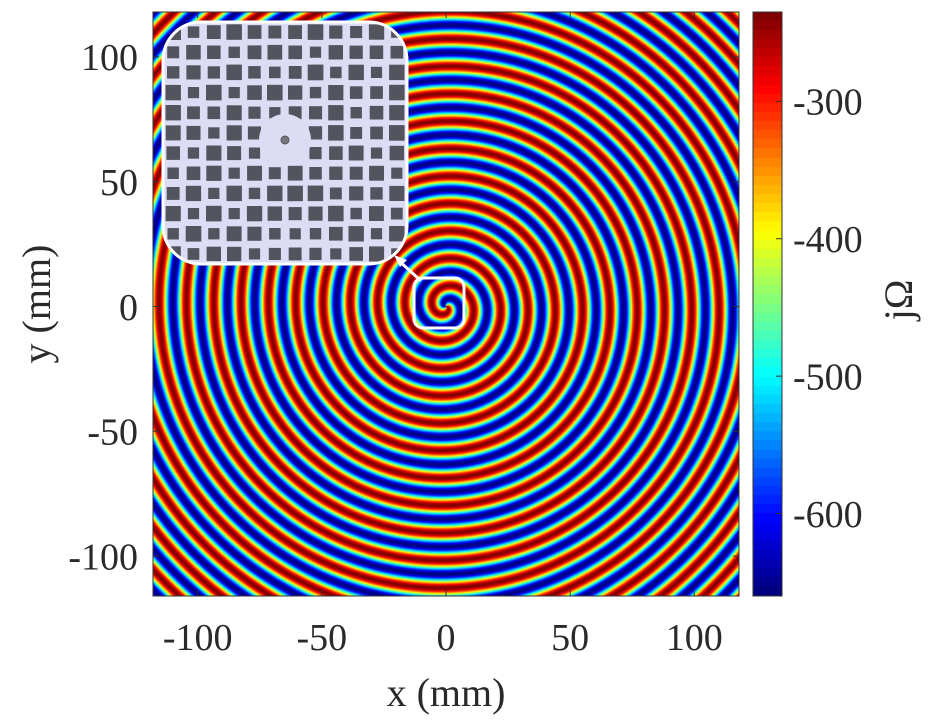  What do you see at coordinates (828, 515) in the screenshot?
I see `colorbar-tick-label: -600` at bounding box center [828, 515].